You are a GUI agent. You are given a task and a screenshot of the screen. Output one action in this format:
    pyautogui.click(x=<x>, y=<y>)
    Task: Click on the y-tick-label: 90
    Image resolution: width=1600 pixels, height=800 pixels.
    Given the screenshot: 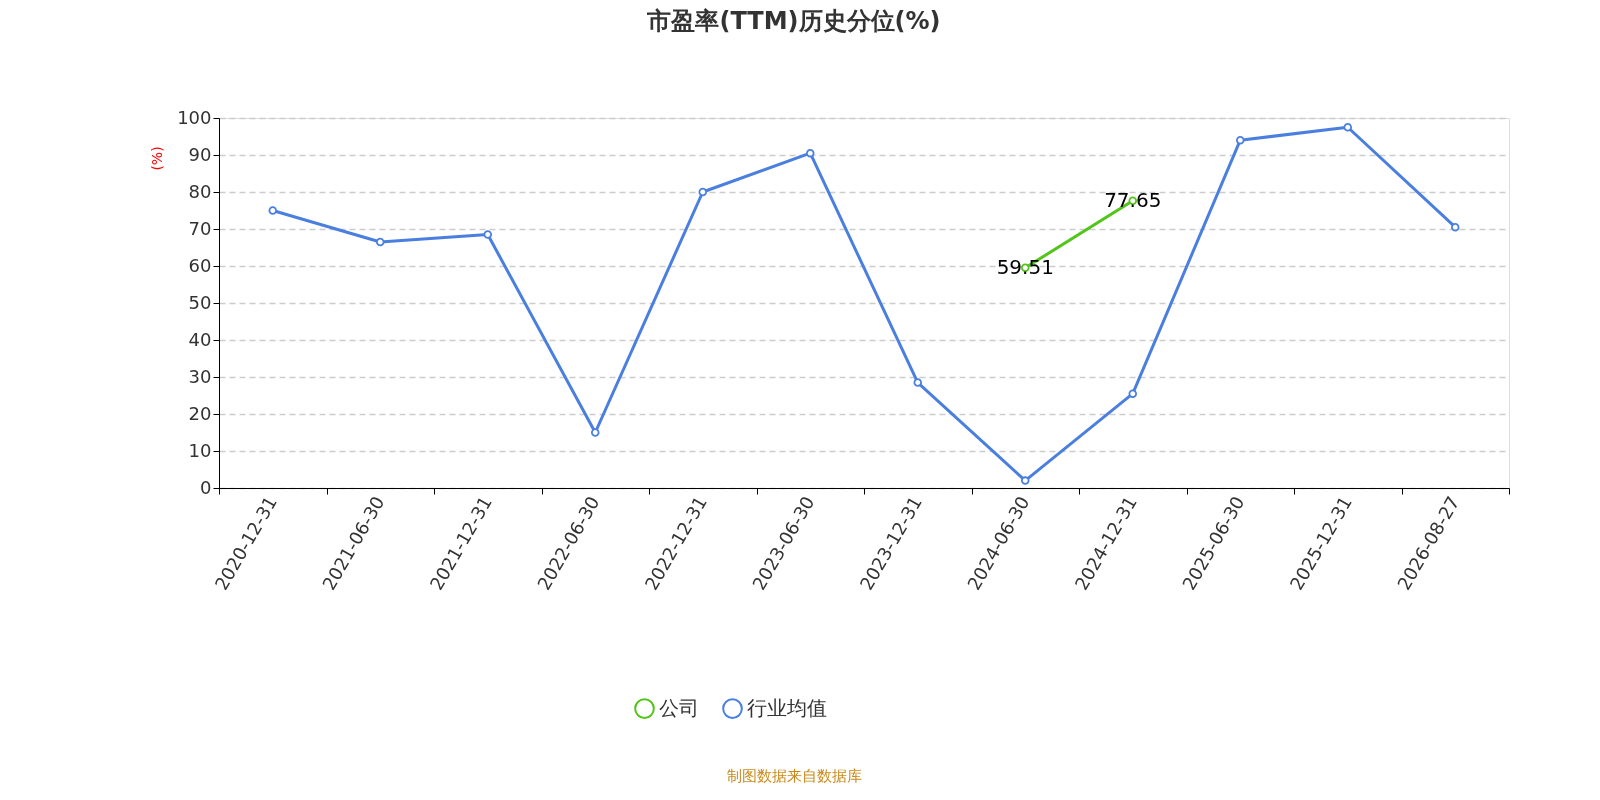 What is the action you would take?
    pyautogui.click(x=200, y=154)
    